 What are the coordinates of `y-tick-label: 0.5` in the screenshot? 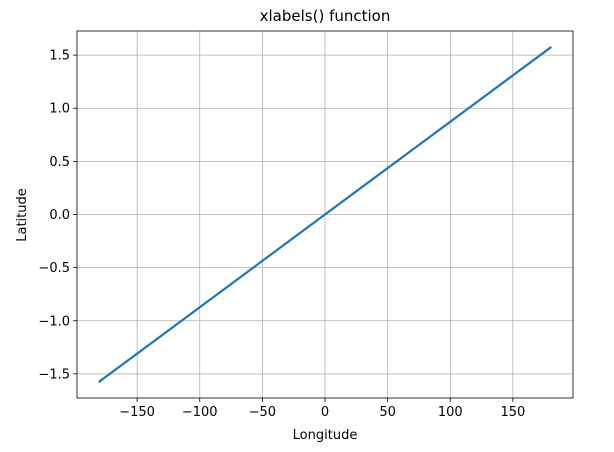 It's located at (59, 162).